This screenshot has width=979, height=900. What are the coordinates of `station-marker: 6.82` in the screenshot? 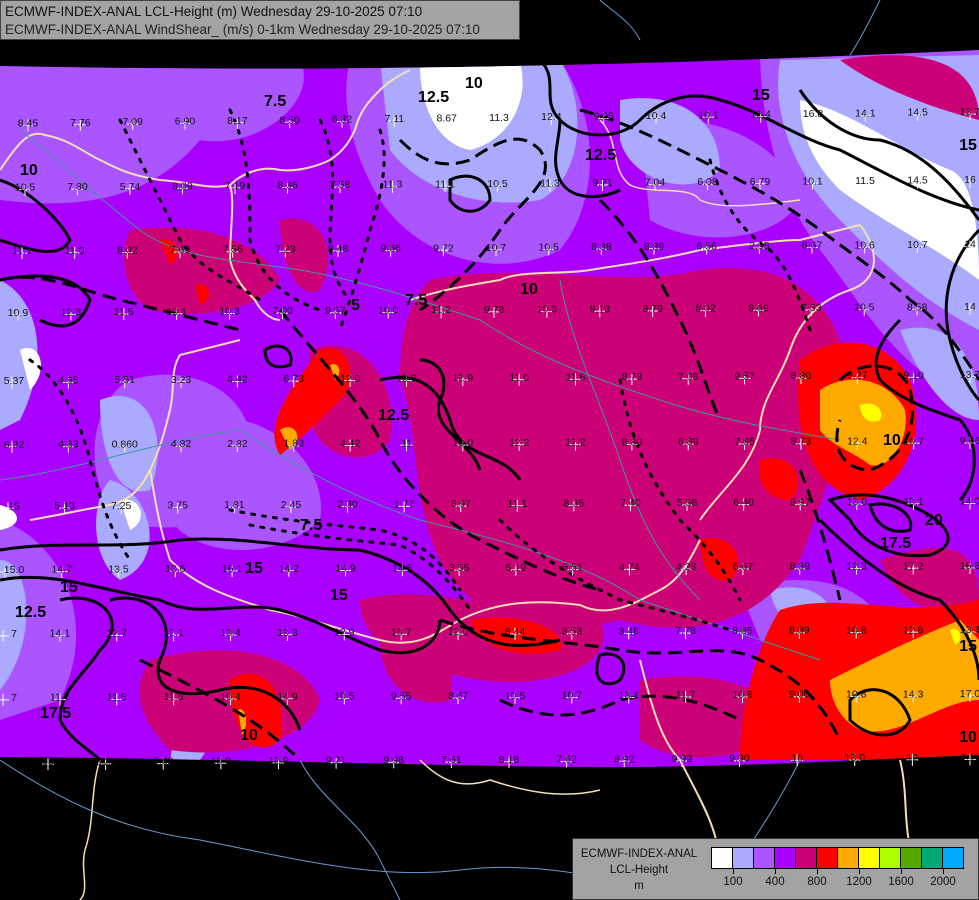 It's located at (342, 121).